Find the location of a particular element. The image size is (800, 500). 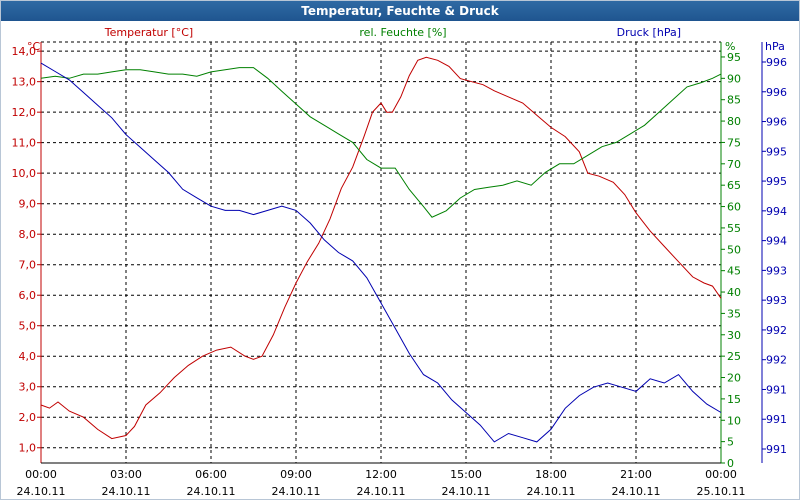

temperature-tick-label: 4,0 is located at coordinates (28, 356).